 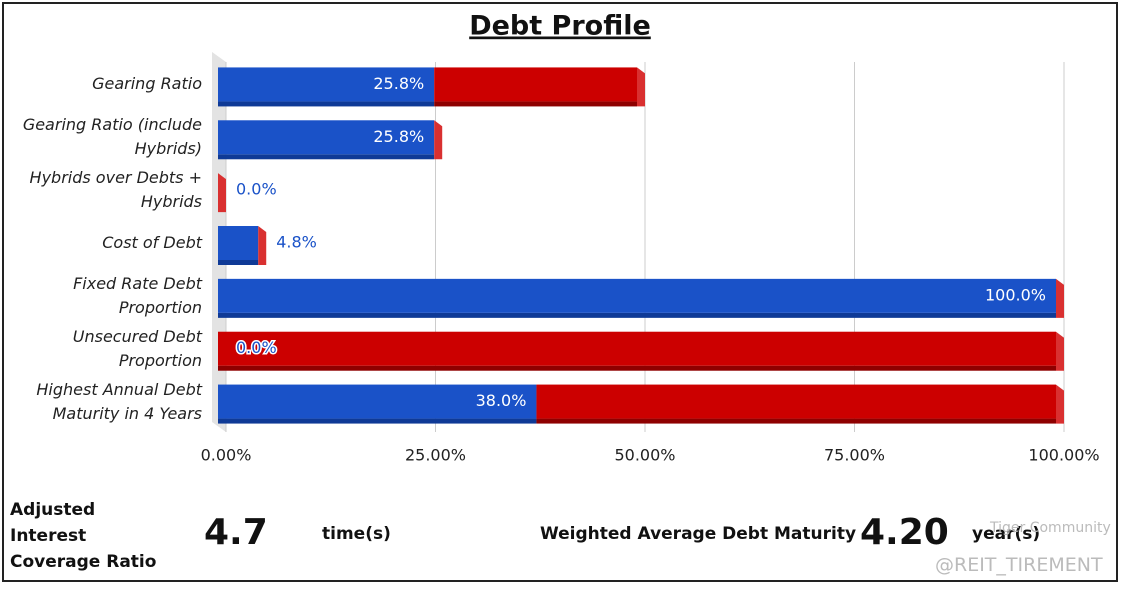 What do you see at coordinates (854, 455) in the screenshot?
I see `x-tick-label: 75.00%` at bounding box center [854, 455].